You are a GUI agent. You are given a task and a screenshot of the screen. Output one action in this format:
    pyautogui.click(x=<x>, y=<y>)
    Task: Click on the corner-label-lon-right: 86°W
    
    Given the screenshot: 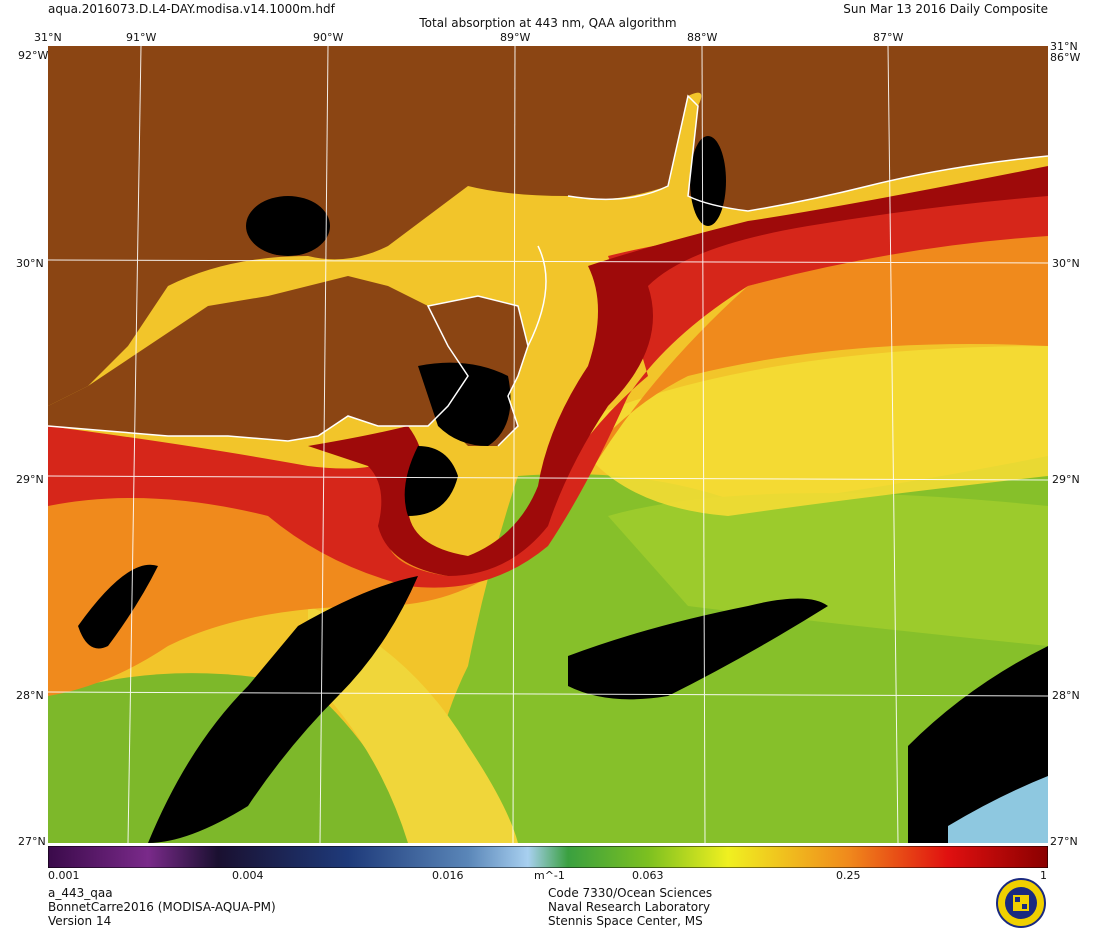 What is the action you would take?
    pyautogui.click(x=1065, y=57)
    